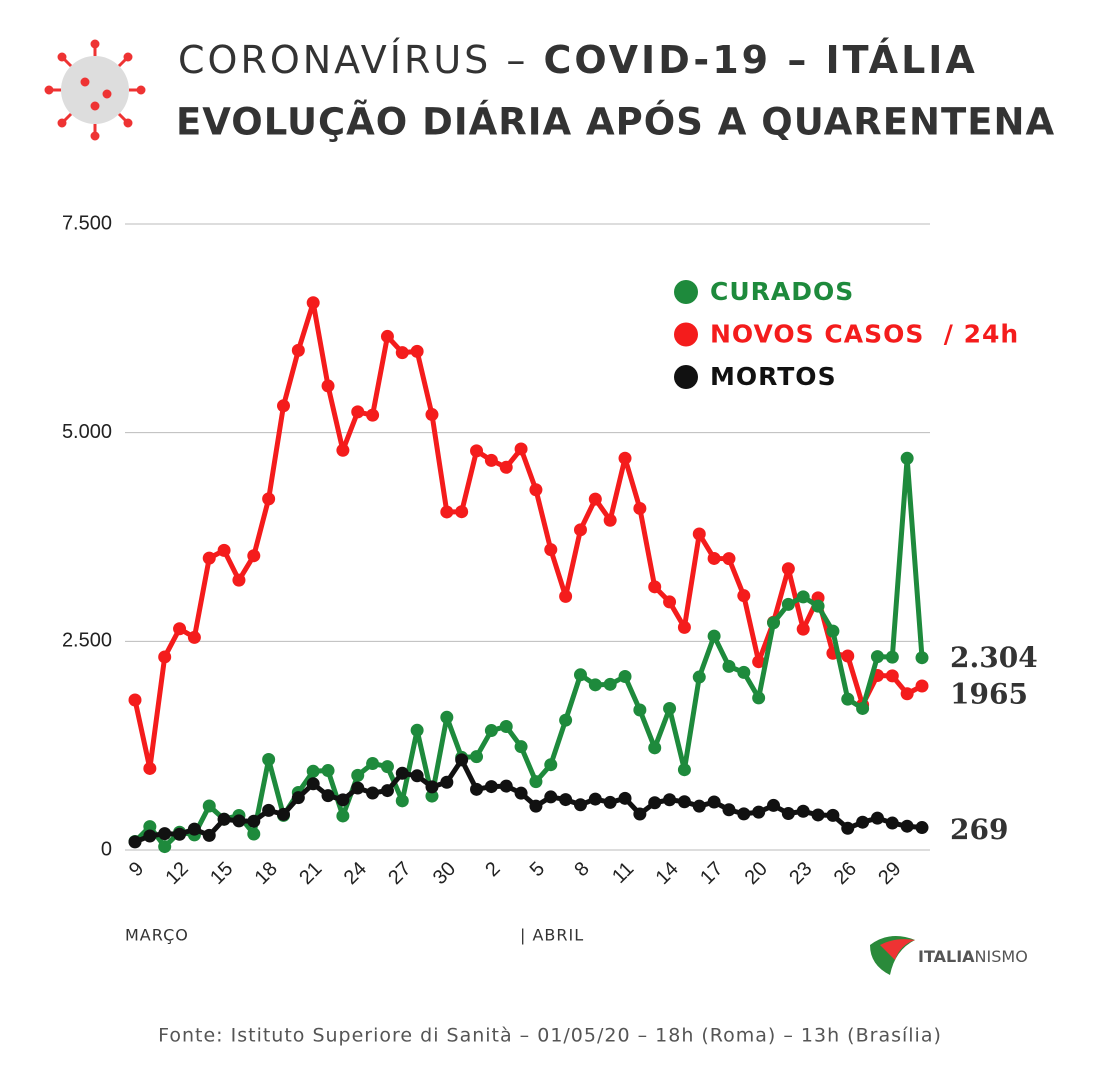 This screenshot has height=1075, width=1112. What do you see at coordinates (492, 869) in the screenshot?
I see `x-tick-label: 2` at bounding box center [492, 869].